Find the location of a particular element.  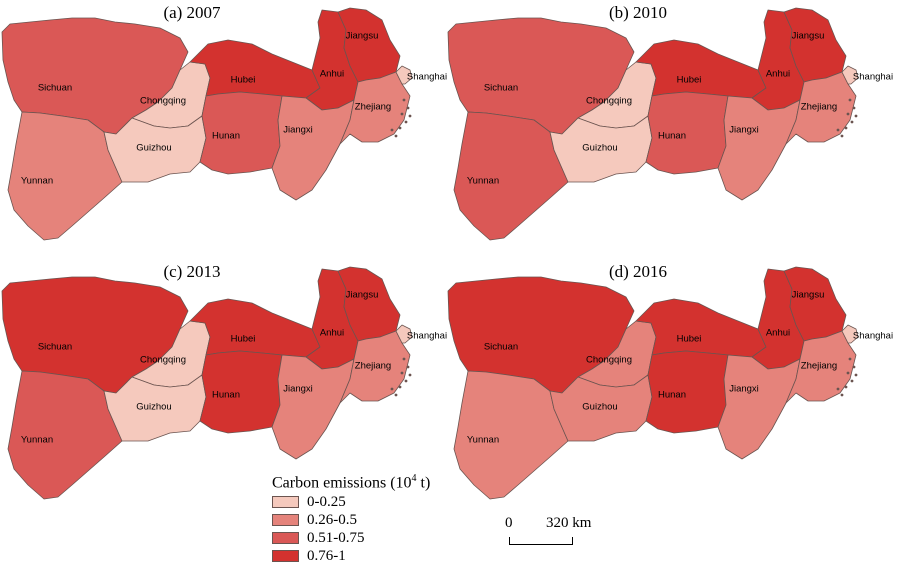

legend-title: Carbon emissions (104 t) is located at coordinates (351, 482).